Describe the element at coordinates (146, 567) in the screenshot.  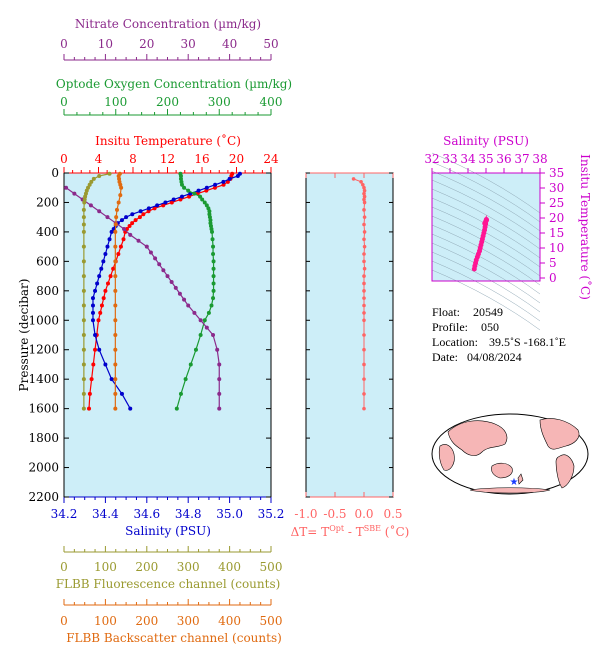
I see `fluorescence-axis-tick-label: 200` at that location.